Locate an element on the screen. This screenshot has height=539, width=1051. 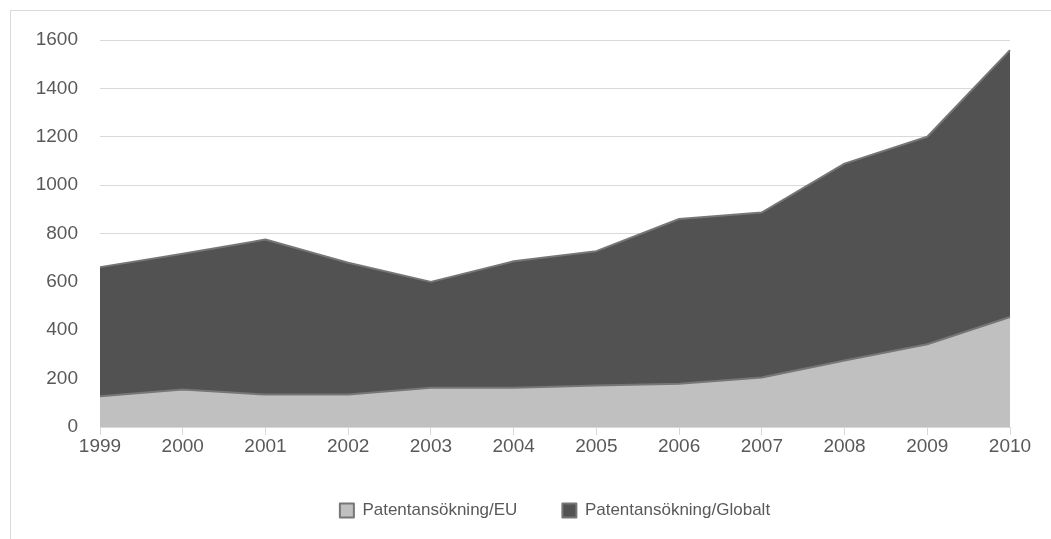
legend-label: Patentansökning/EU is located at coordinates (440, 510).